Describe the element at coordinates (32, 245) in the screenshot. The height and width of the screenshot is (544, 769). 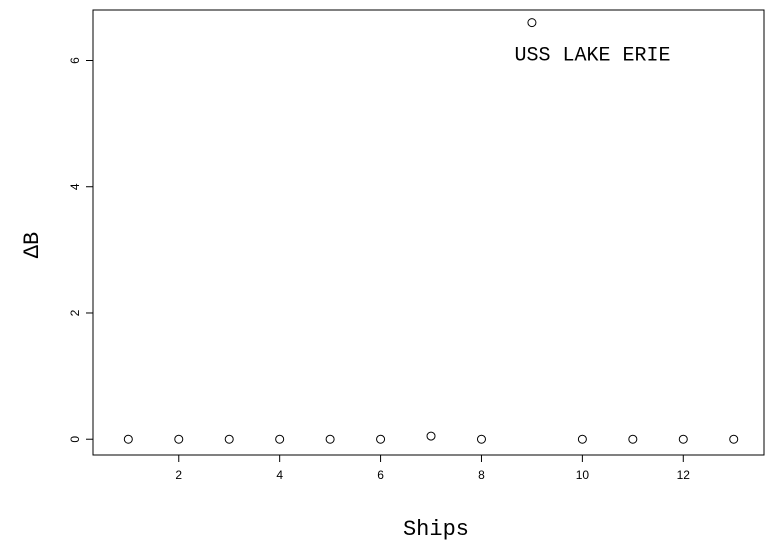
I see `y-axis-title: ΔB` at that location.